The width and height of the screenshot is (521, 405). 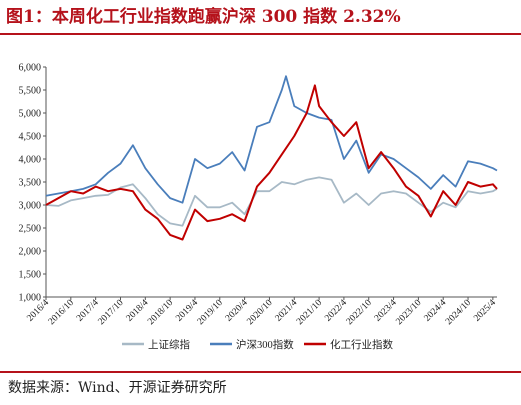 I want to click on x-tick-label: 2024/10, so click(x=458, y=312).